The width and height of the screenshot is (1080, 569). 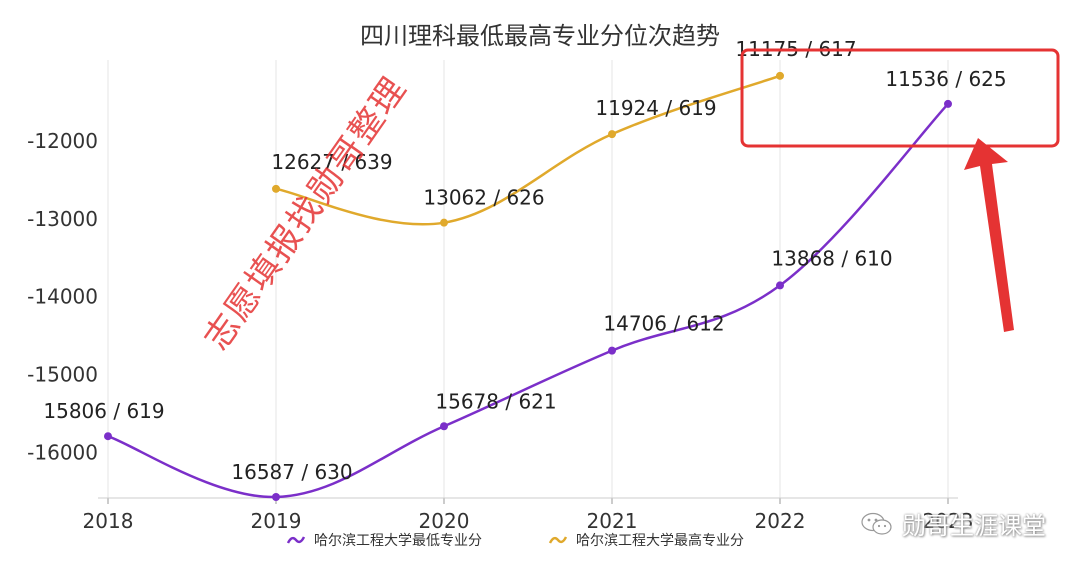 What do you see at coordinates (296, 540) in the screenshot?
I see `legend-swatch-lowest` at bounding box center [296, 540].